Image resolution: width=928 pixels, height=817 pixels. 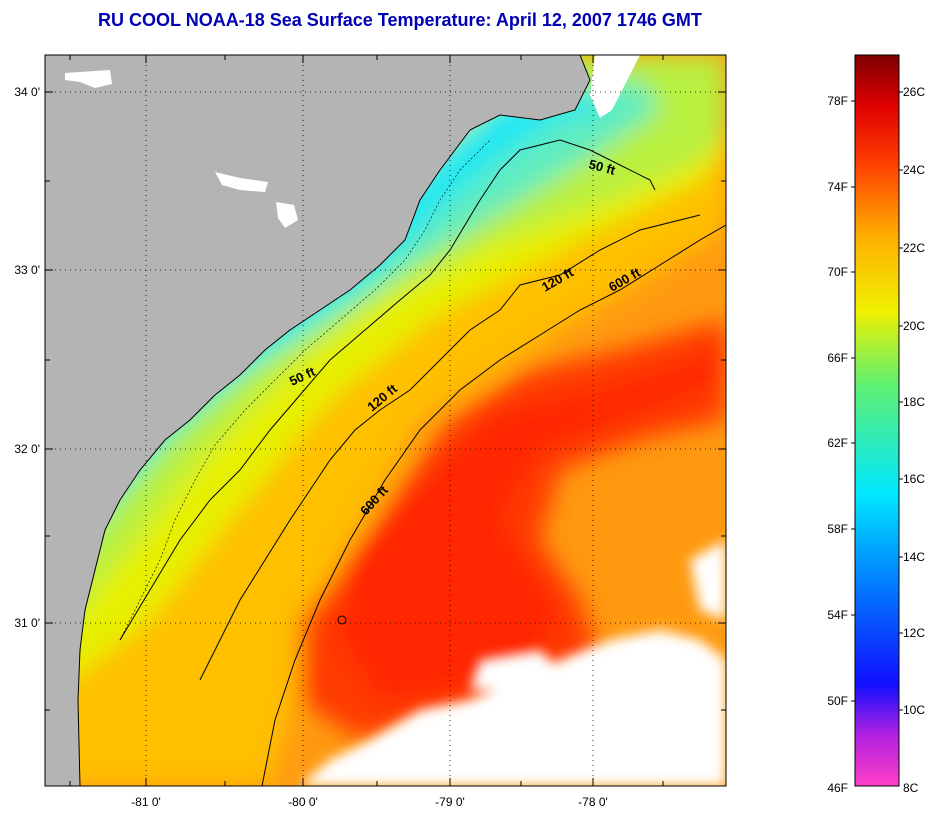 What do you see at coordinates (513, 663) in the screenshot?
I see `cloud-mask` at bounding box center [513, 663].